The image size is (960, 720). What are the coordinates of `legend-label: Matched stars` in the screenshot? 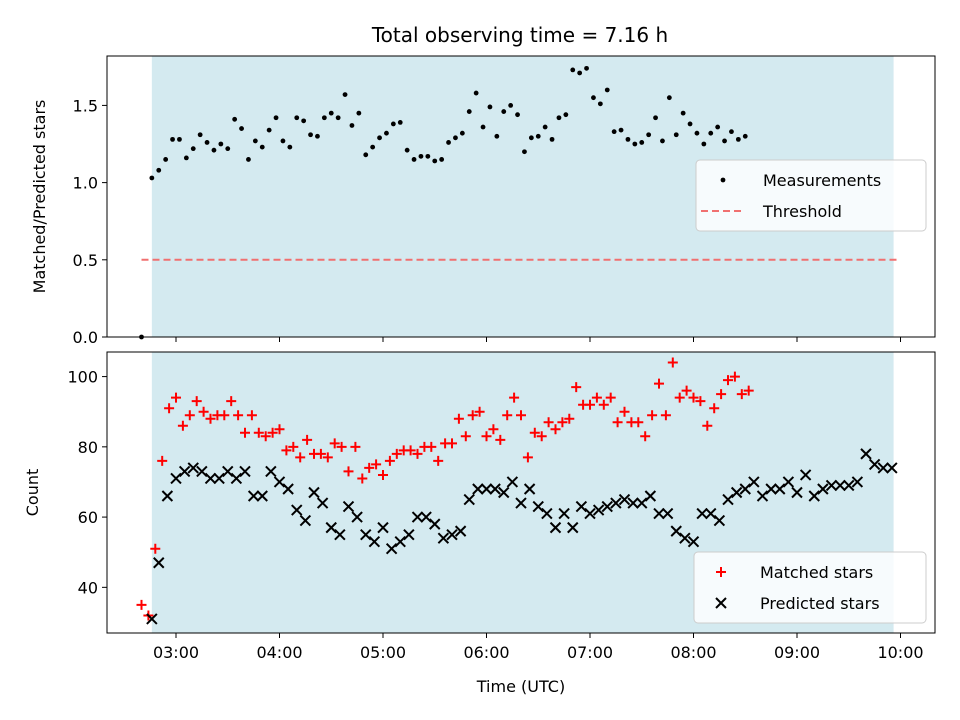 It's located at (816, 572).